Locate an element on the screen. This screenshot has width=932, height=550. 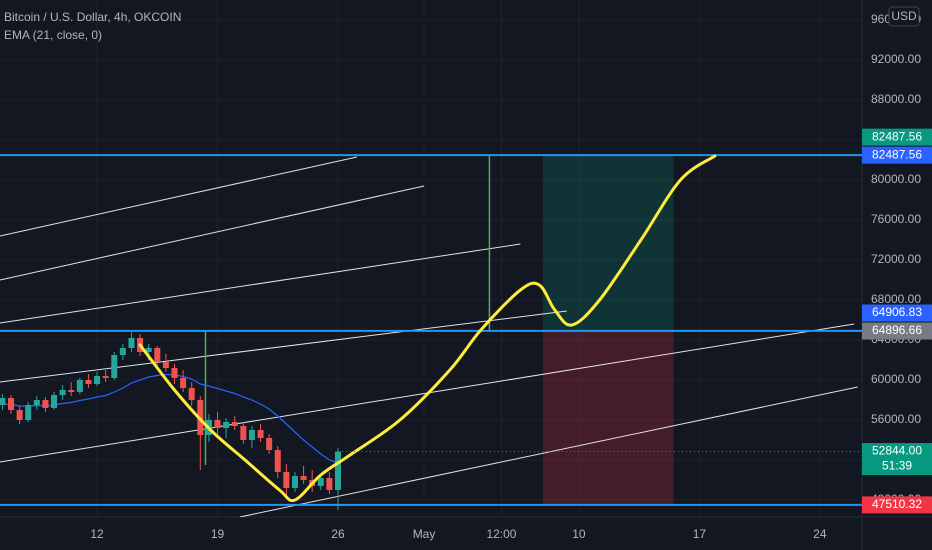
chart-title: Bitcoin / U.S. Dollar, 4h, OKCOIN is located at coordinates (92, 17).